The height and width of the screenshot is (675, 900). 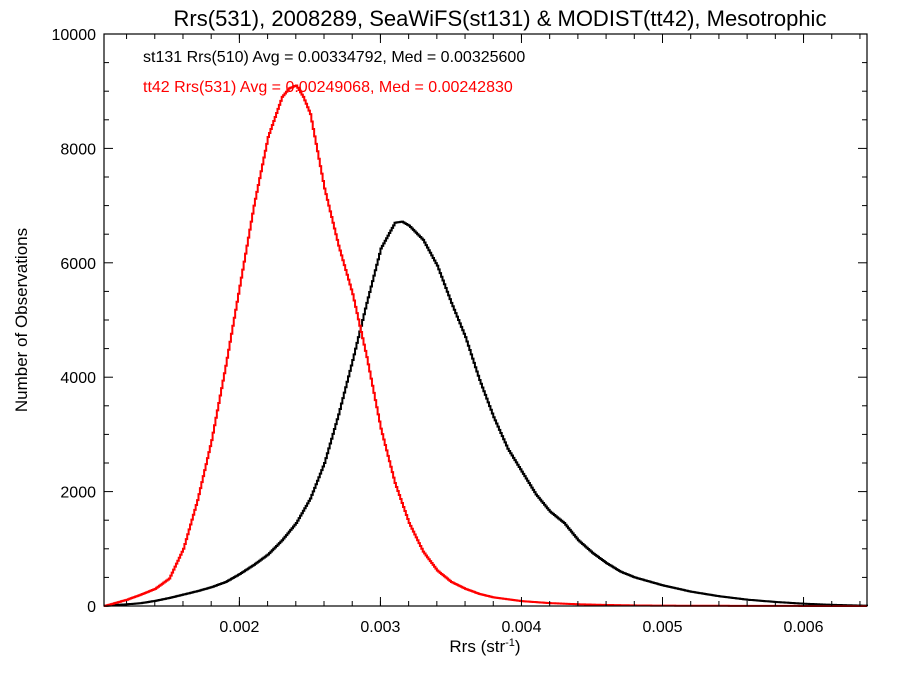 I want to click on x-tick-label: 0.004, so click(x=521, y=627).